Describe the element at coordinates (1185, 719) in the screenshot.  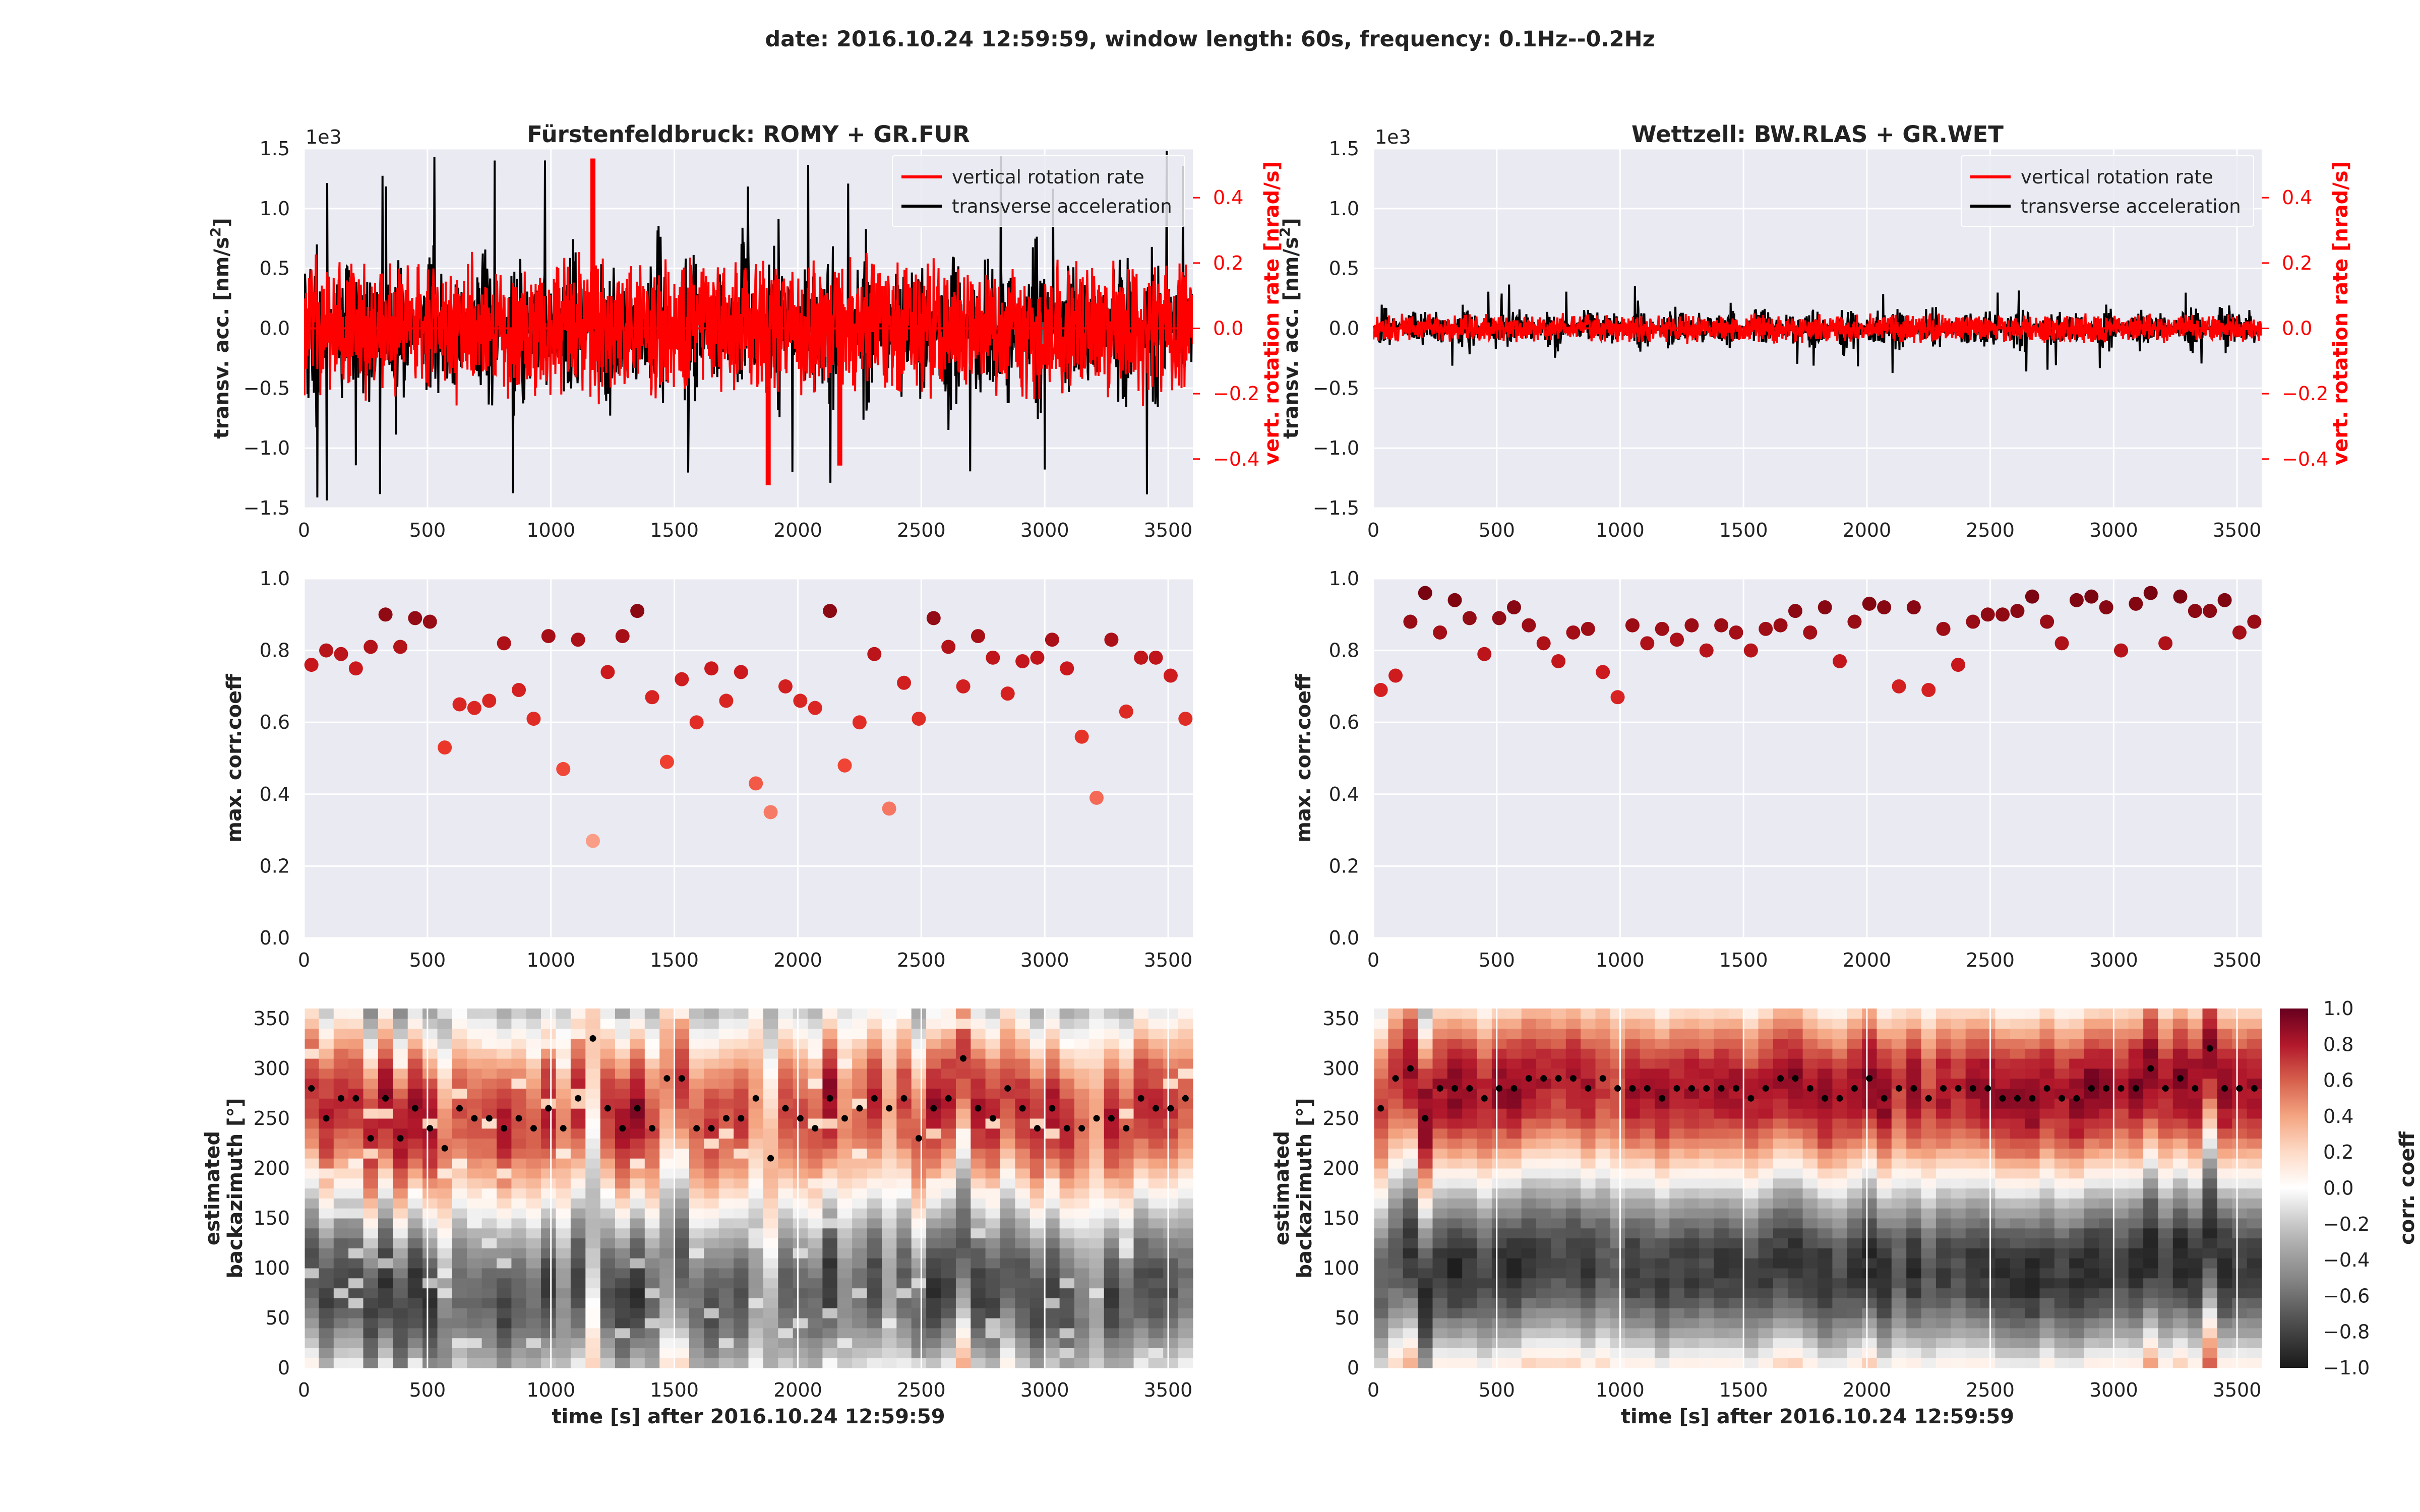
I see `fur-coeff-point` at that location.